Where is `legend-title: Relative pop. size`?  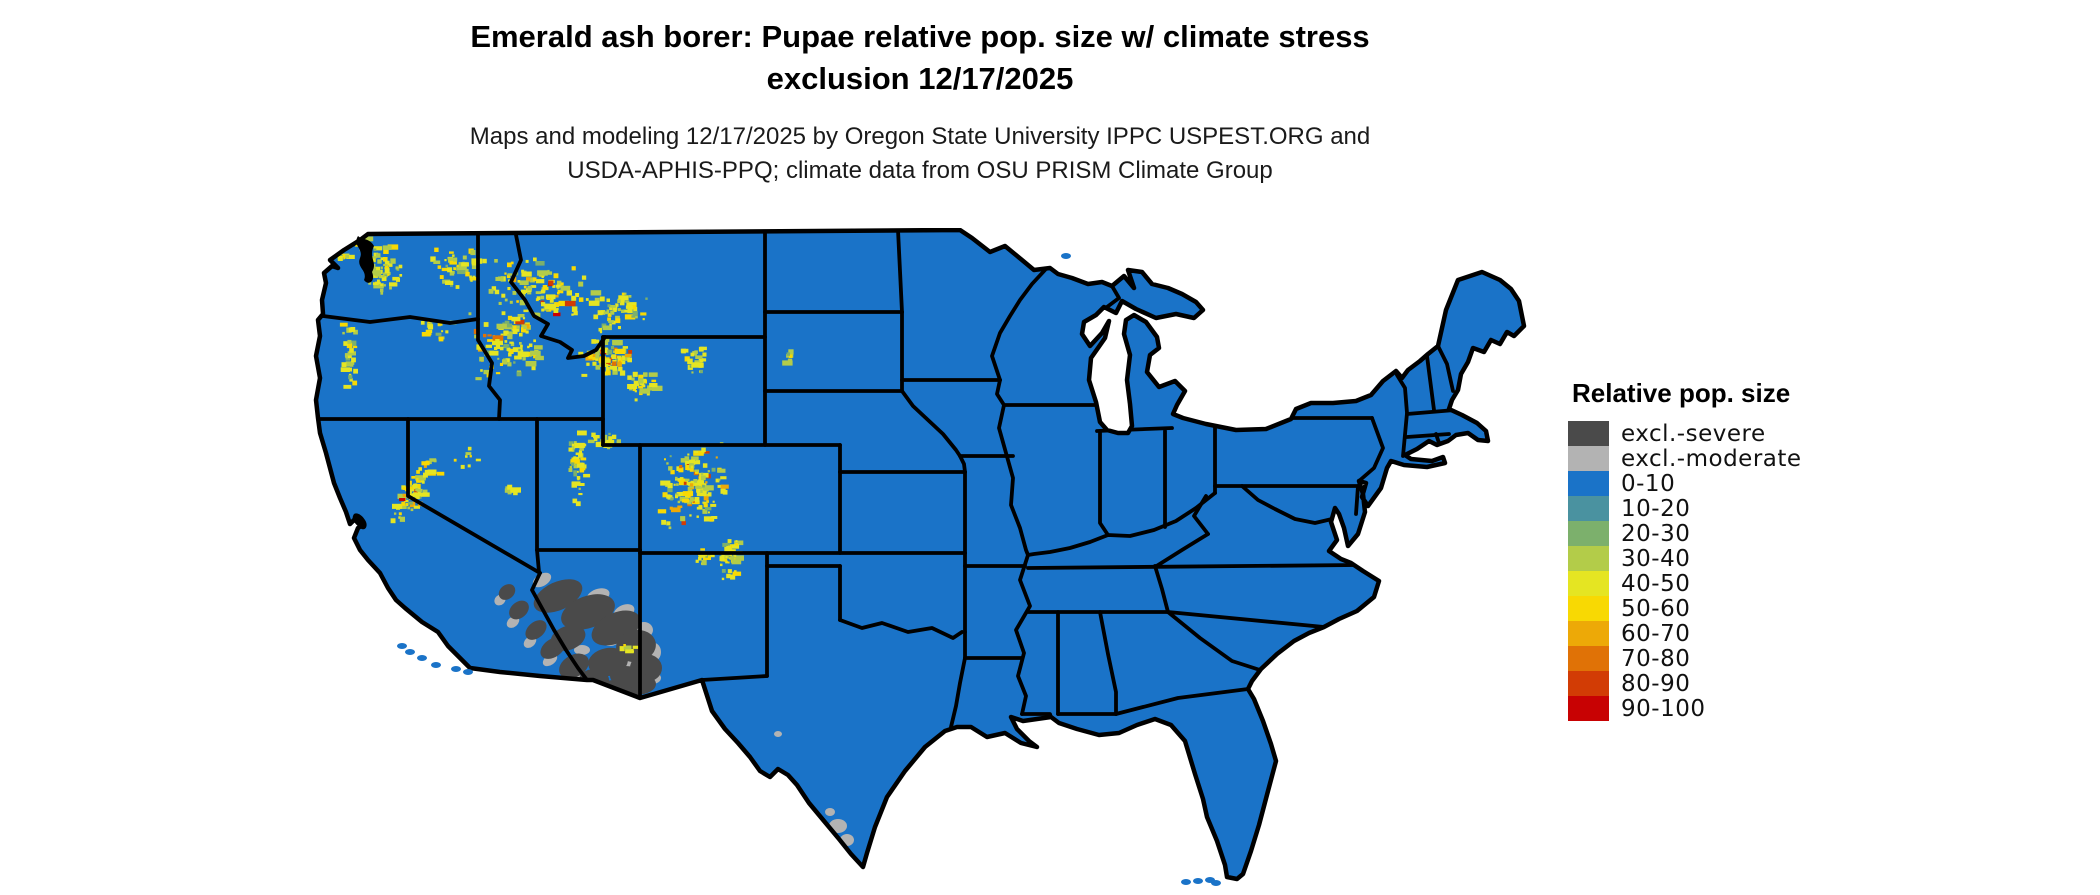
legend-title: Relative pop. size is located at coordinates (1681, 393).